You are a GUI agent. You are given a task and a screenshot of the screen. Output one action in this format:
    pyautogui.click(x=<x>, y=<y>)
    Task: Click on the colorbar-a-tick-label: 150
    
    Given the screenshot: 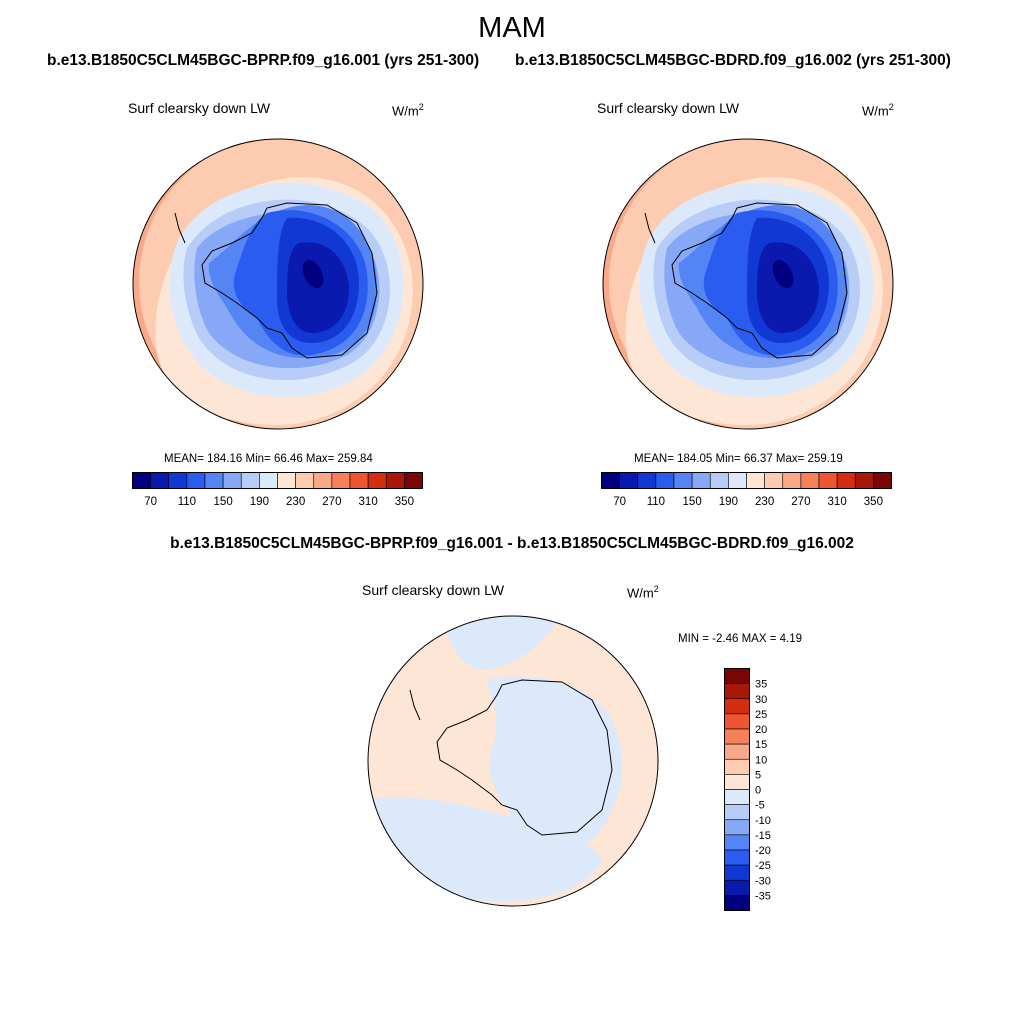 What is the action you would take?
    pyautogui.click(x=223, y=502)
    